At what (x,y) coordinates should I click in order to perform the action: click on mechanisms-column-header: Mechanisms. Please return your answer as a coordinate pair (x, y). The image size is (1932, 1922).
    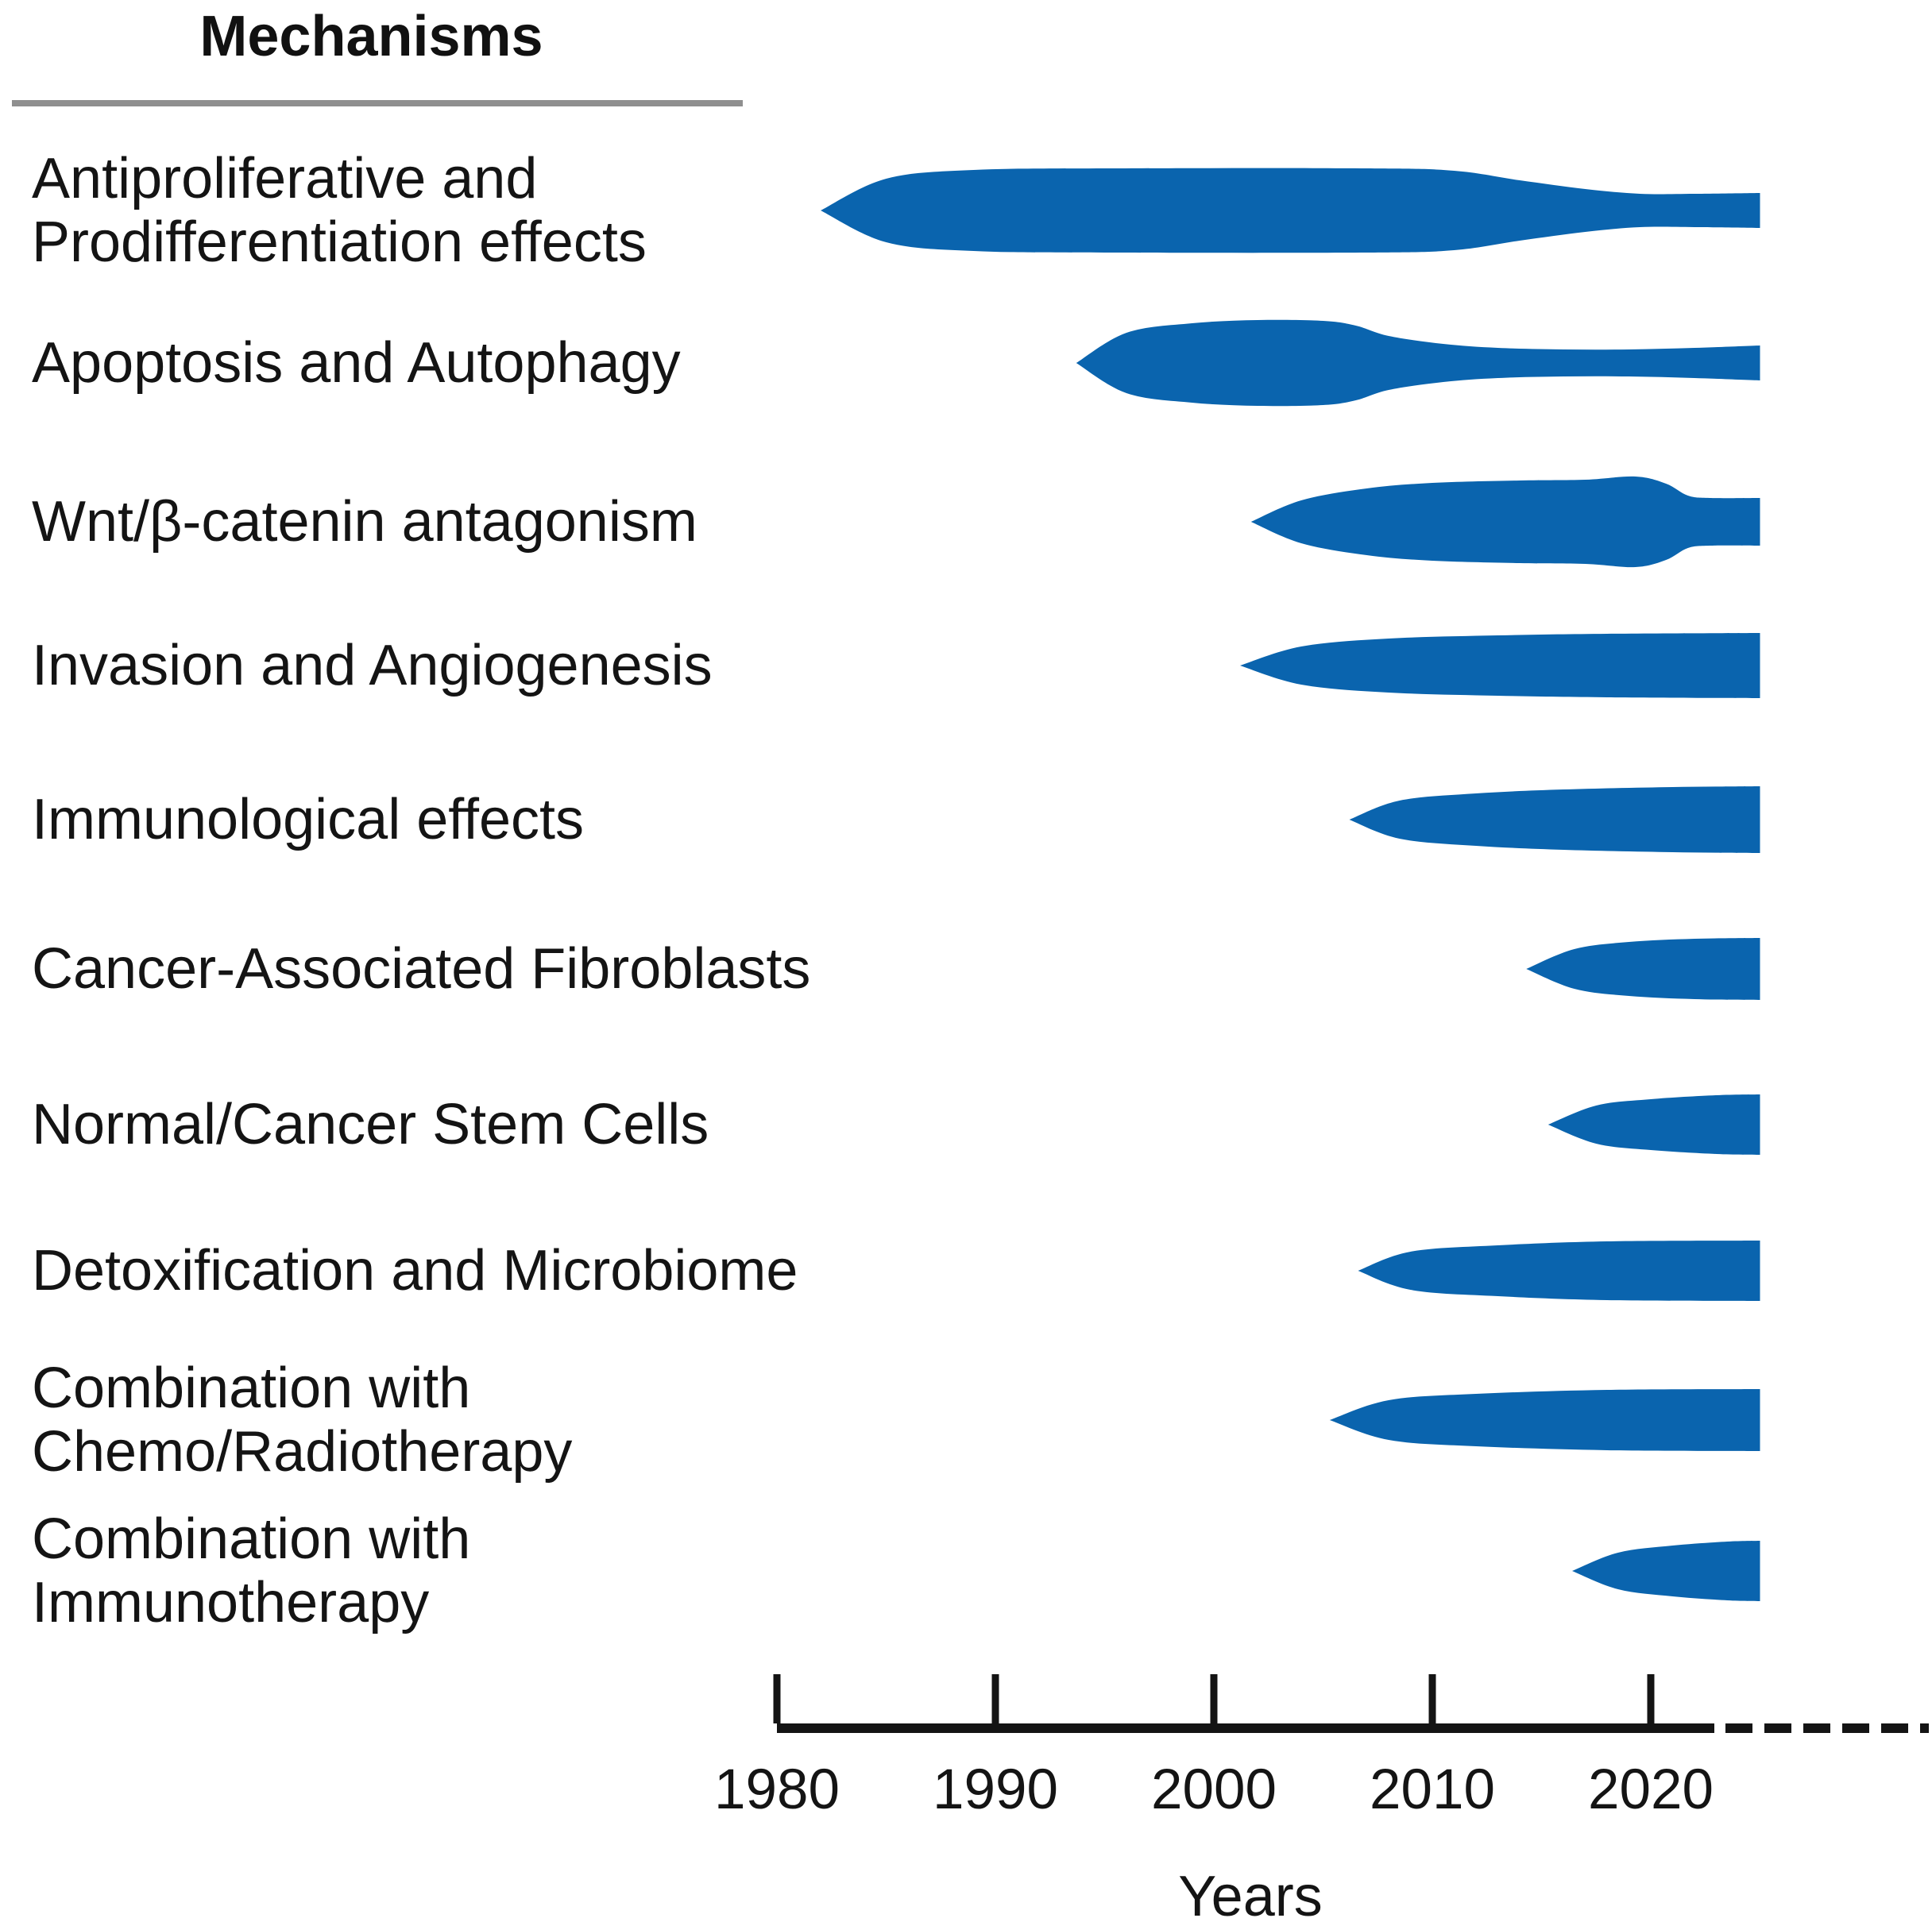
    Looking at the image, I should click on (371, 36).